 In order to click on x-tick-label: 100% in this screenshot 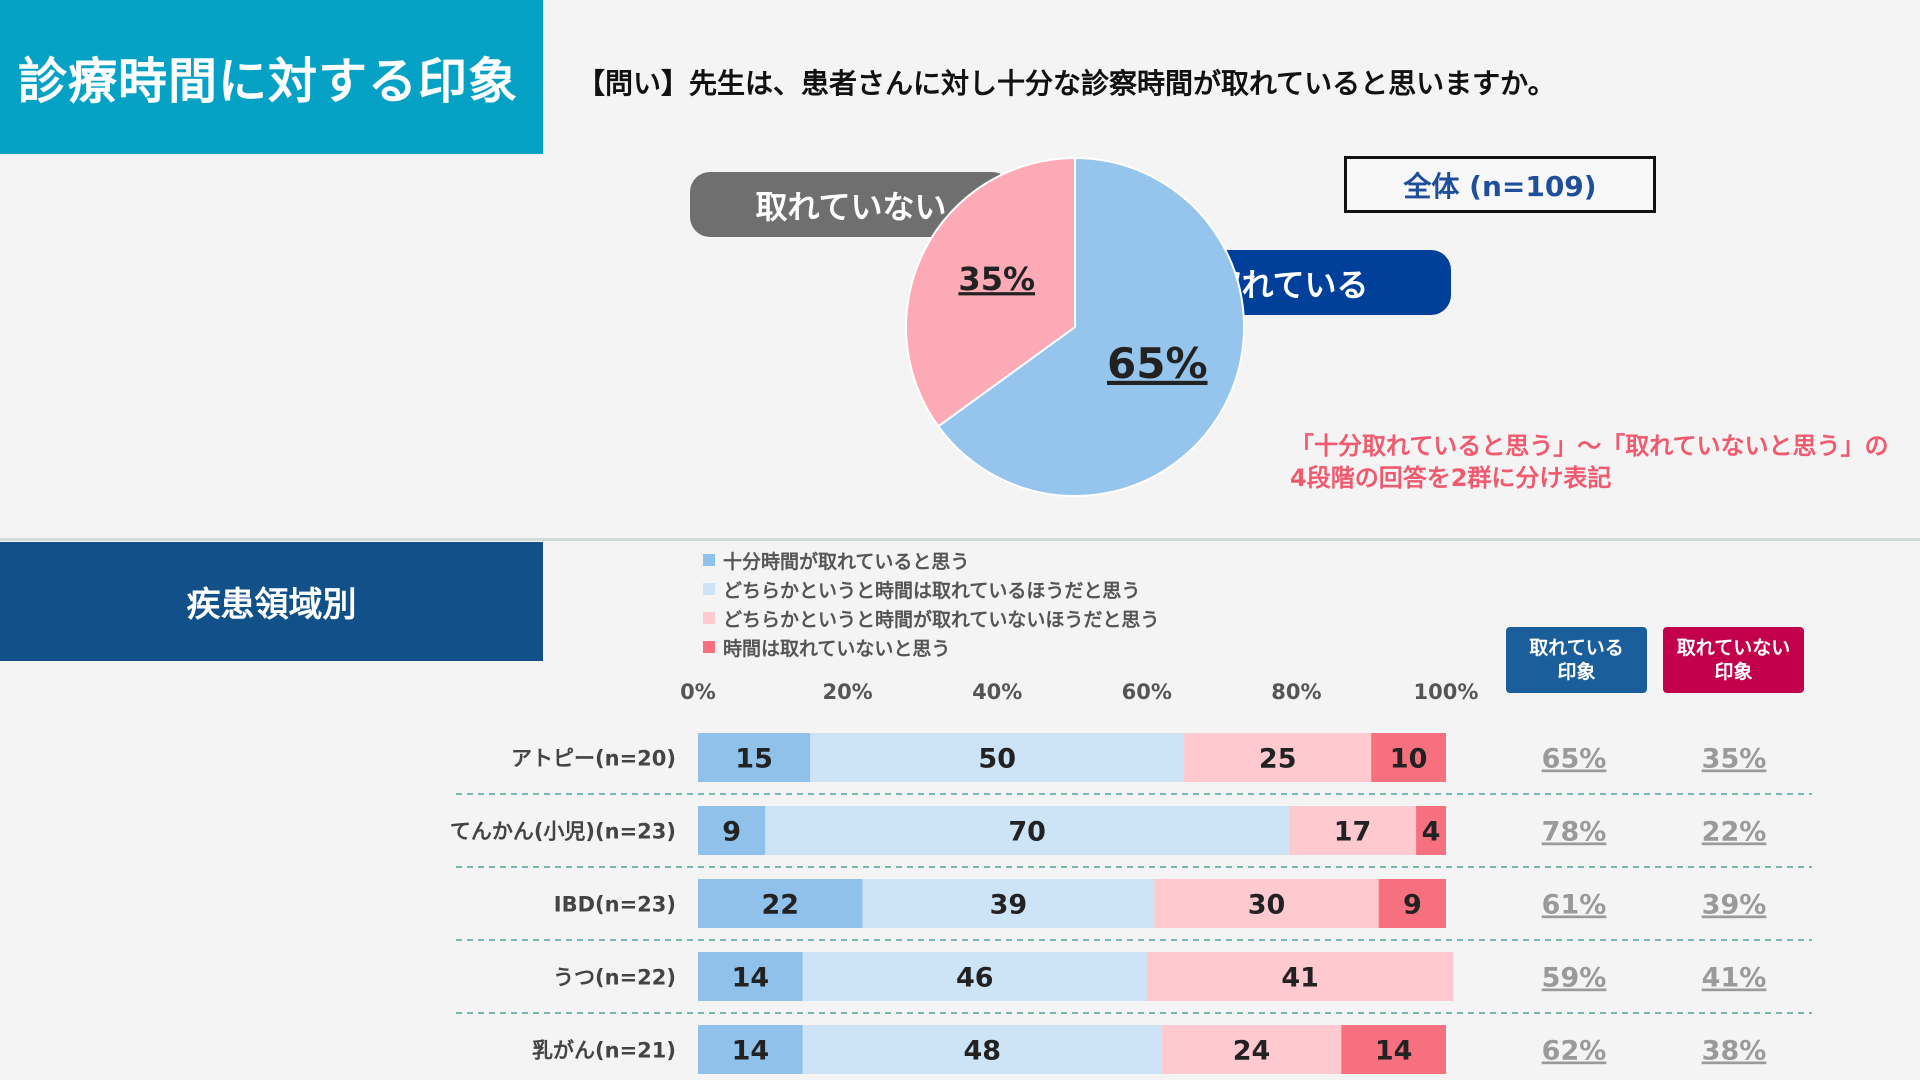, I will do `click(1446, 692)`.